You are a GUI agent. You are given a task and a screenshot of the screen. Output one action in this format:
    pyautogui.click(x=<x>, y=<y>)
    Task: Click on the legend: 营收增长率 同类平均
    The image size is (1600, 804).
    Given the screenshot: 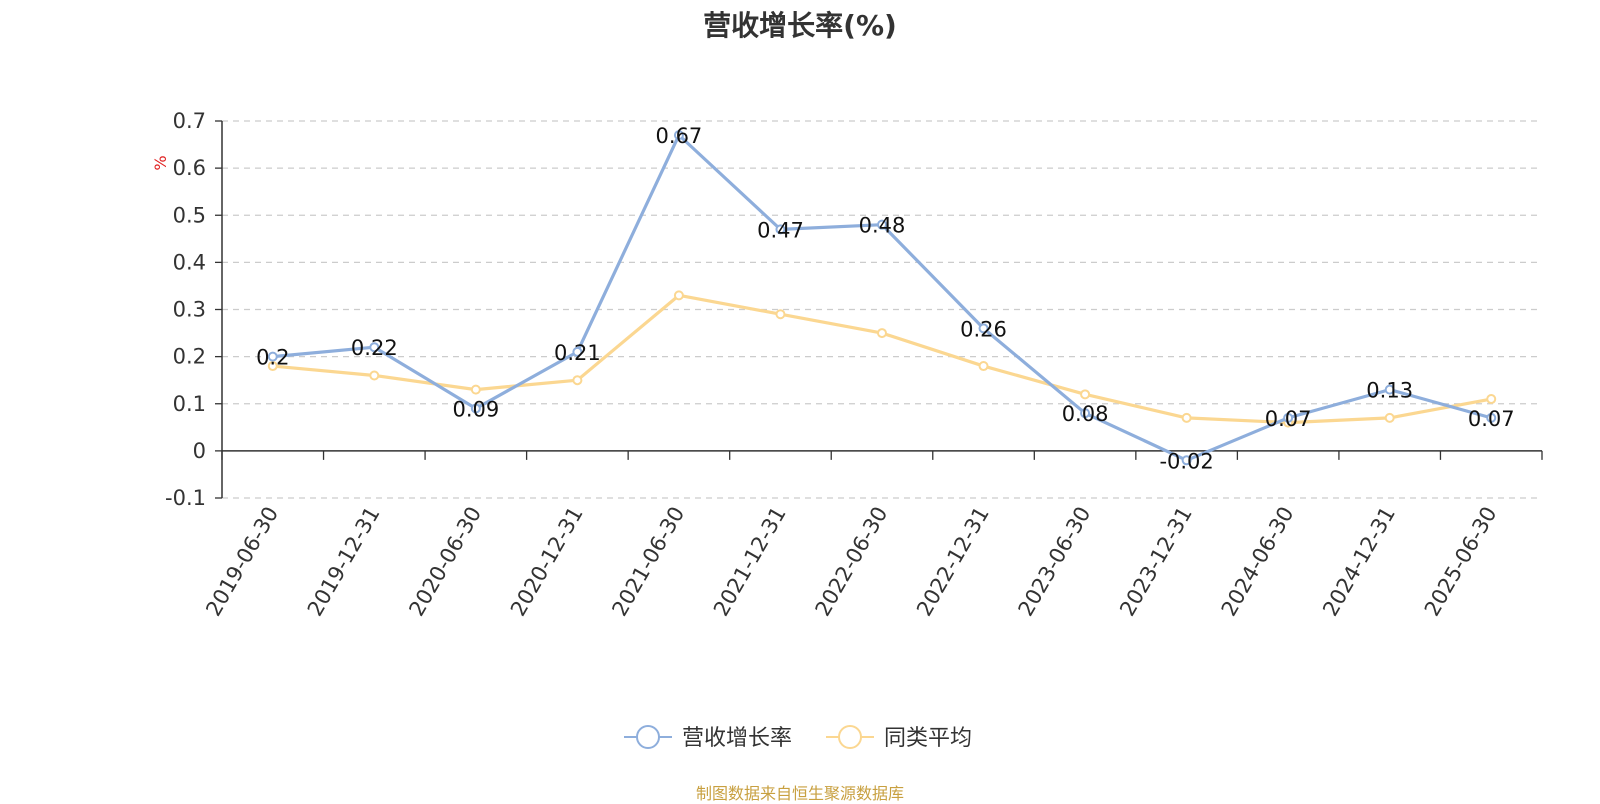 What is the action you would take?
    pyautogui.click(x=798, y=738)
    